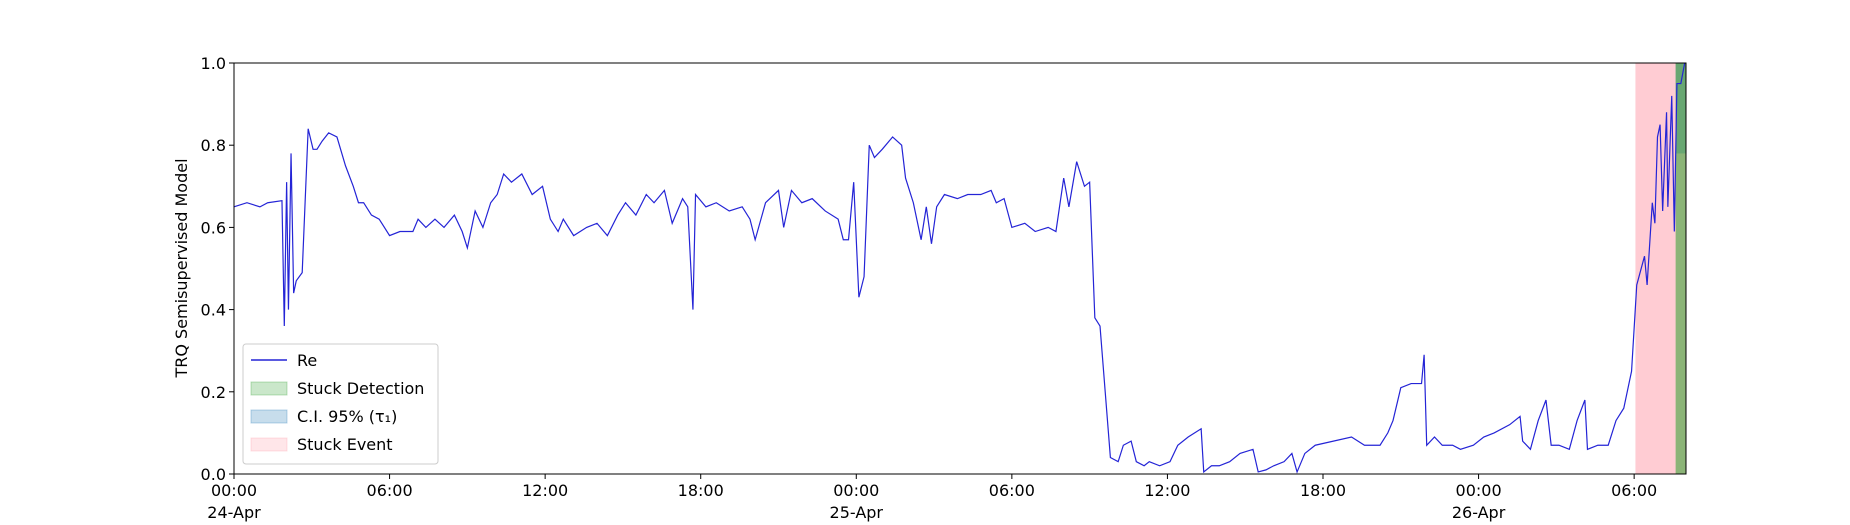 Image resolution: width=1850 pixels, height=525 pixels. I want to click on x-tick-label: 00:00 26-Apr, so click(1479, 501).